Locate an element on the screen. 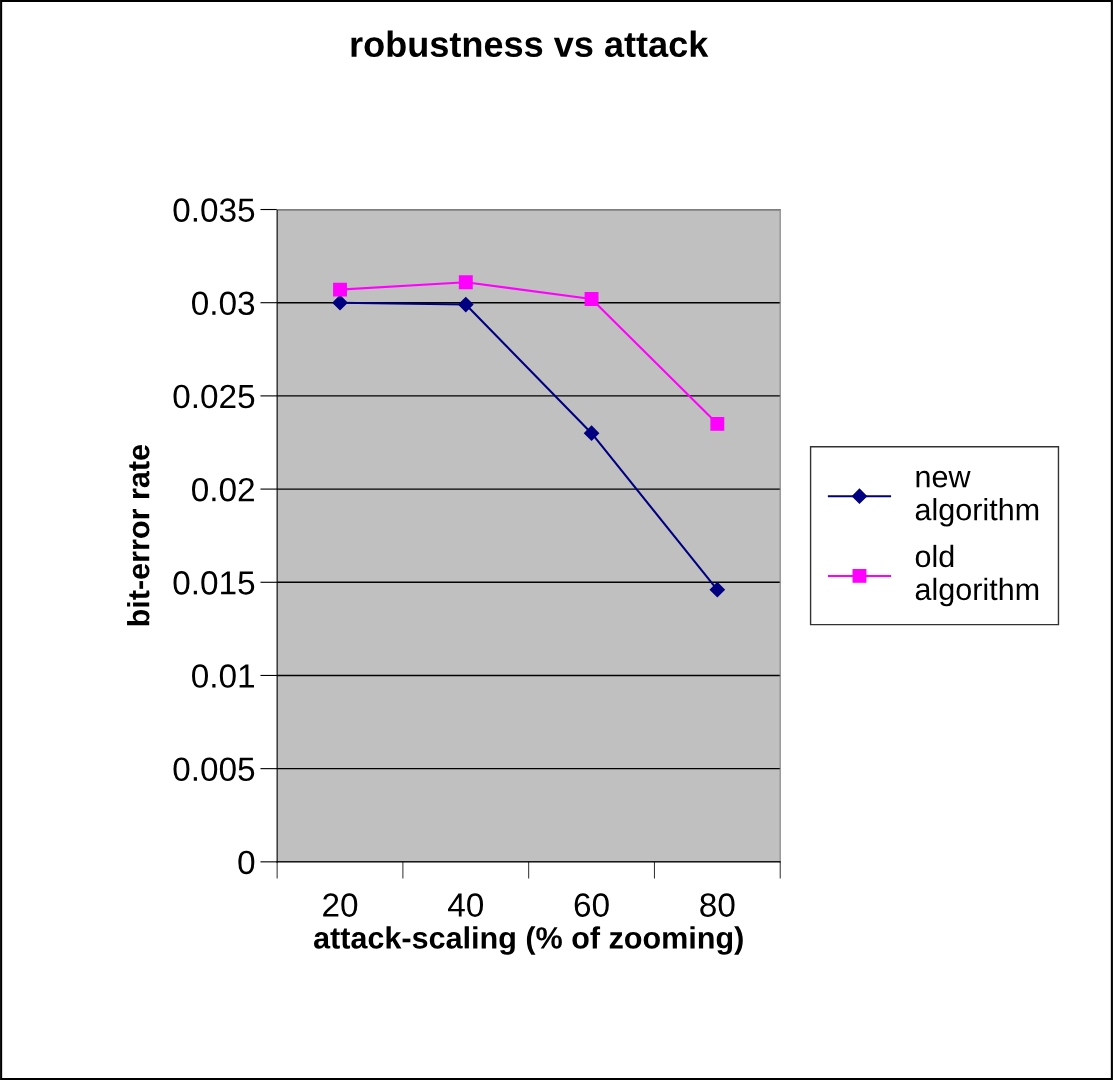 The height and width of the screenshot is (1080, 1113). x-tick-label: 80 is located at coordinates (717, 905).